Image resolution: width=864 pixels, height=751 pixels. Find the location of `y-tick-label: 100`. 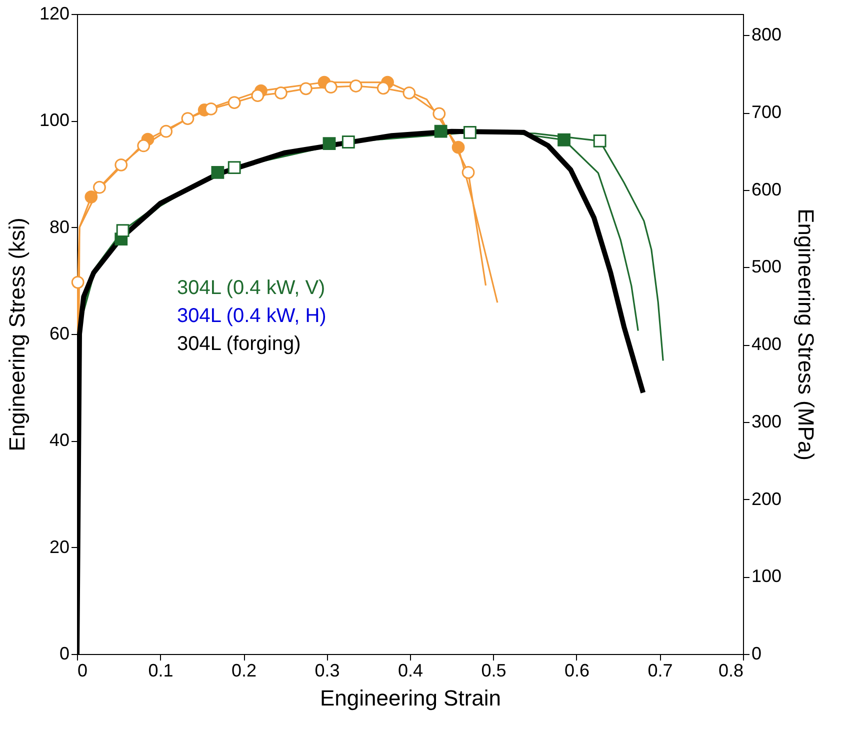

y-tick-label: 100 is located at coordinates (54, 120).